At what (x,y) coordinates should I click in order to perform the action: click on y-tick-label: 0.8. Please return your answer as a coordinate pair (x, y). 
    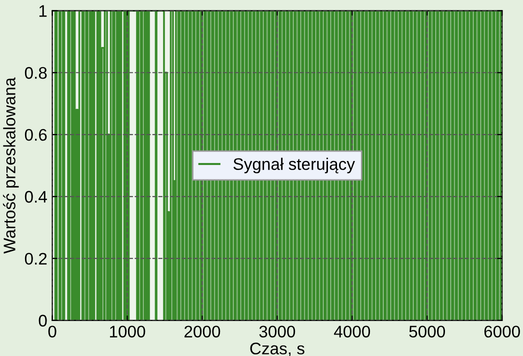
    Looking at the image, I should click on (35, 73).